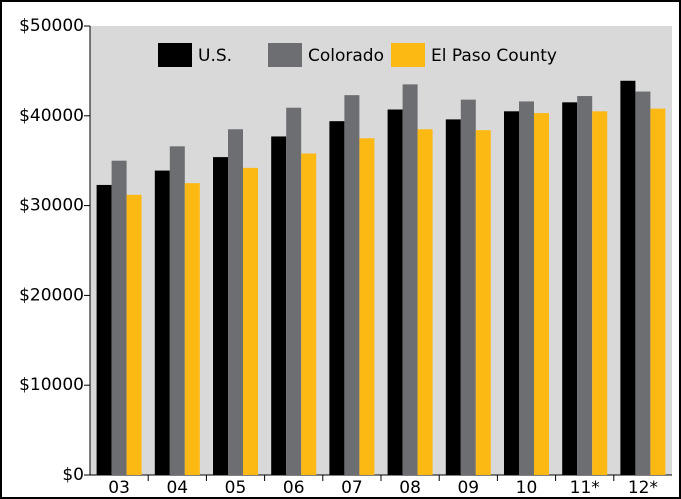 The width and height of the screenshot is (681, 499). I want to click on x-tick-label: 06, so click(294, 488).